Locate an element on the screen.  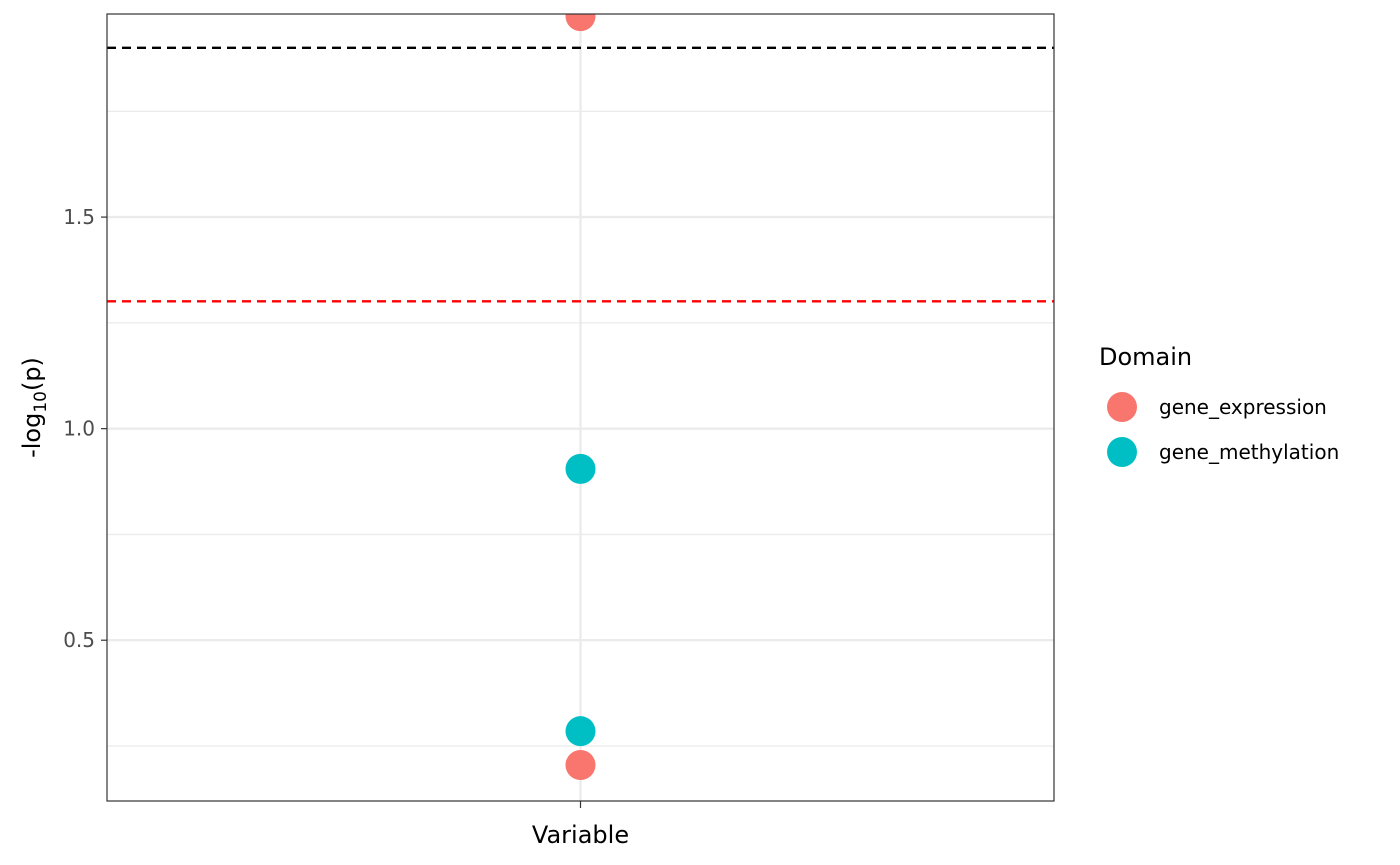
y-axis-title-tail: (p) is located at coordinates (32, 374).